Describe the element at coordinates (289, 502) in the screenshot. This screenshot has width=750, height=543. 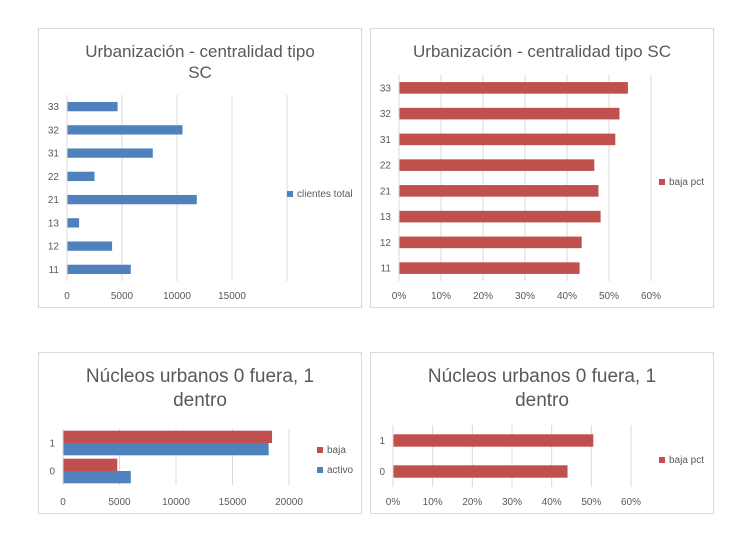
I see `x-tick-label: 20000` at that location.